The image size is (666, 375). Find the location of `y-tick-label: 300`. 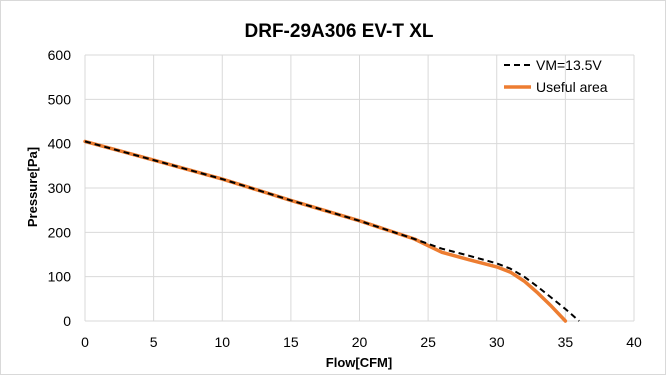

y-tick-label: 300 is located at coordinates (60, 188).